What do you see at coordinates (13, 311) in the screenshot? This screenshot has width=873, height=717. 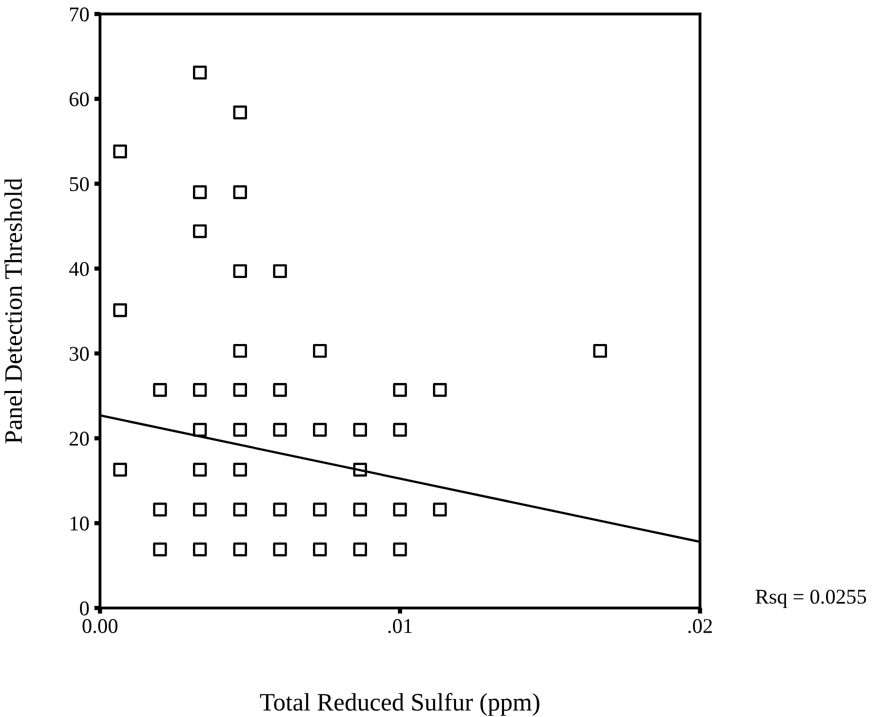 I see `y-axis-title: Panel Detection Threshold` at bounding box center [13, 311].